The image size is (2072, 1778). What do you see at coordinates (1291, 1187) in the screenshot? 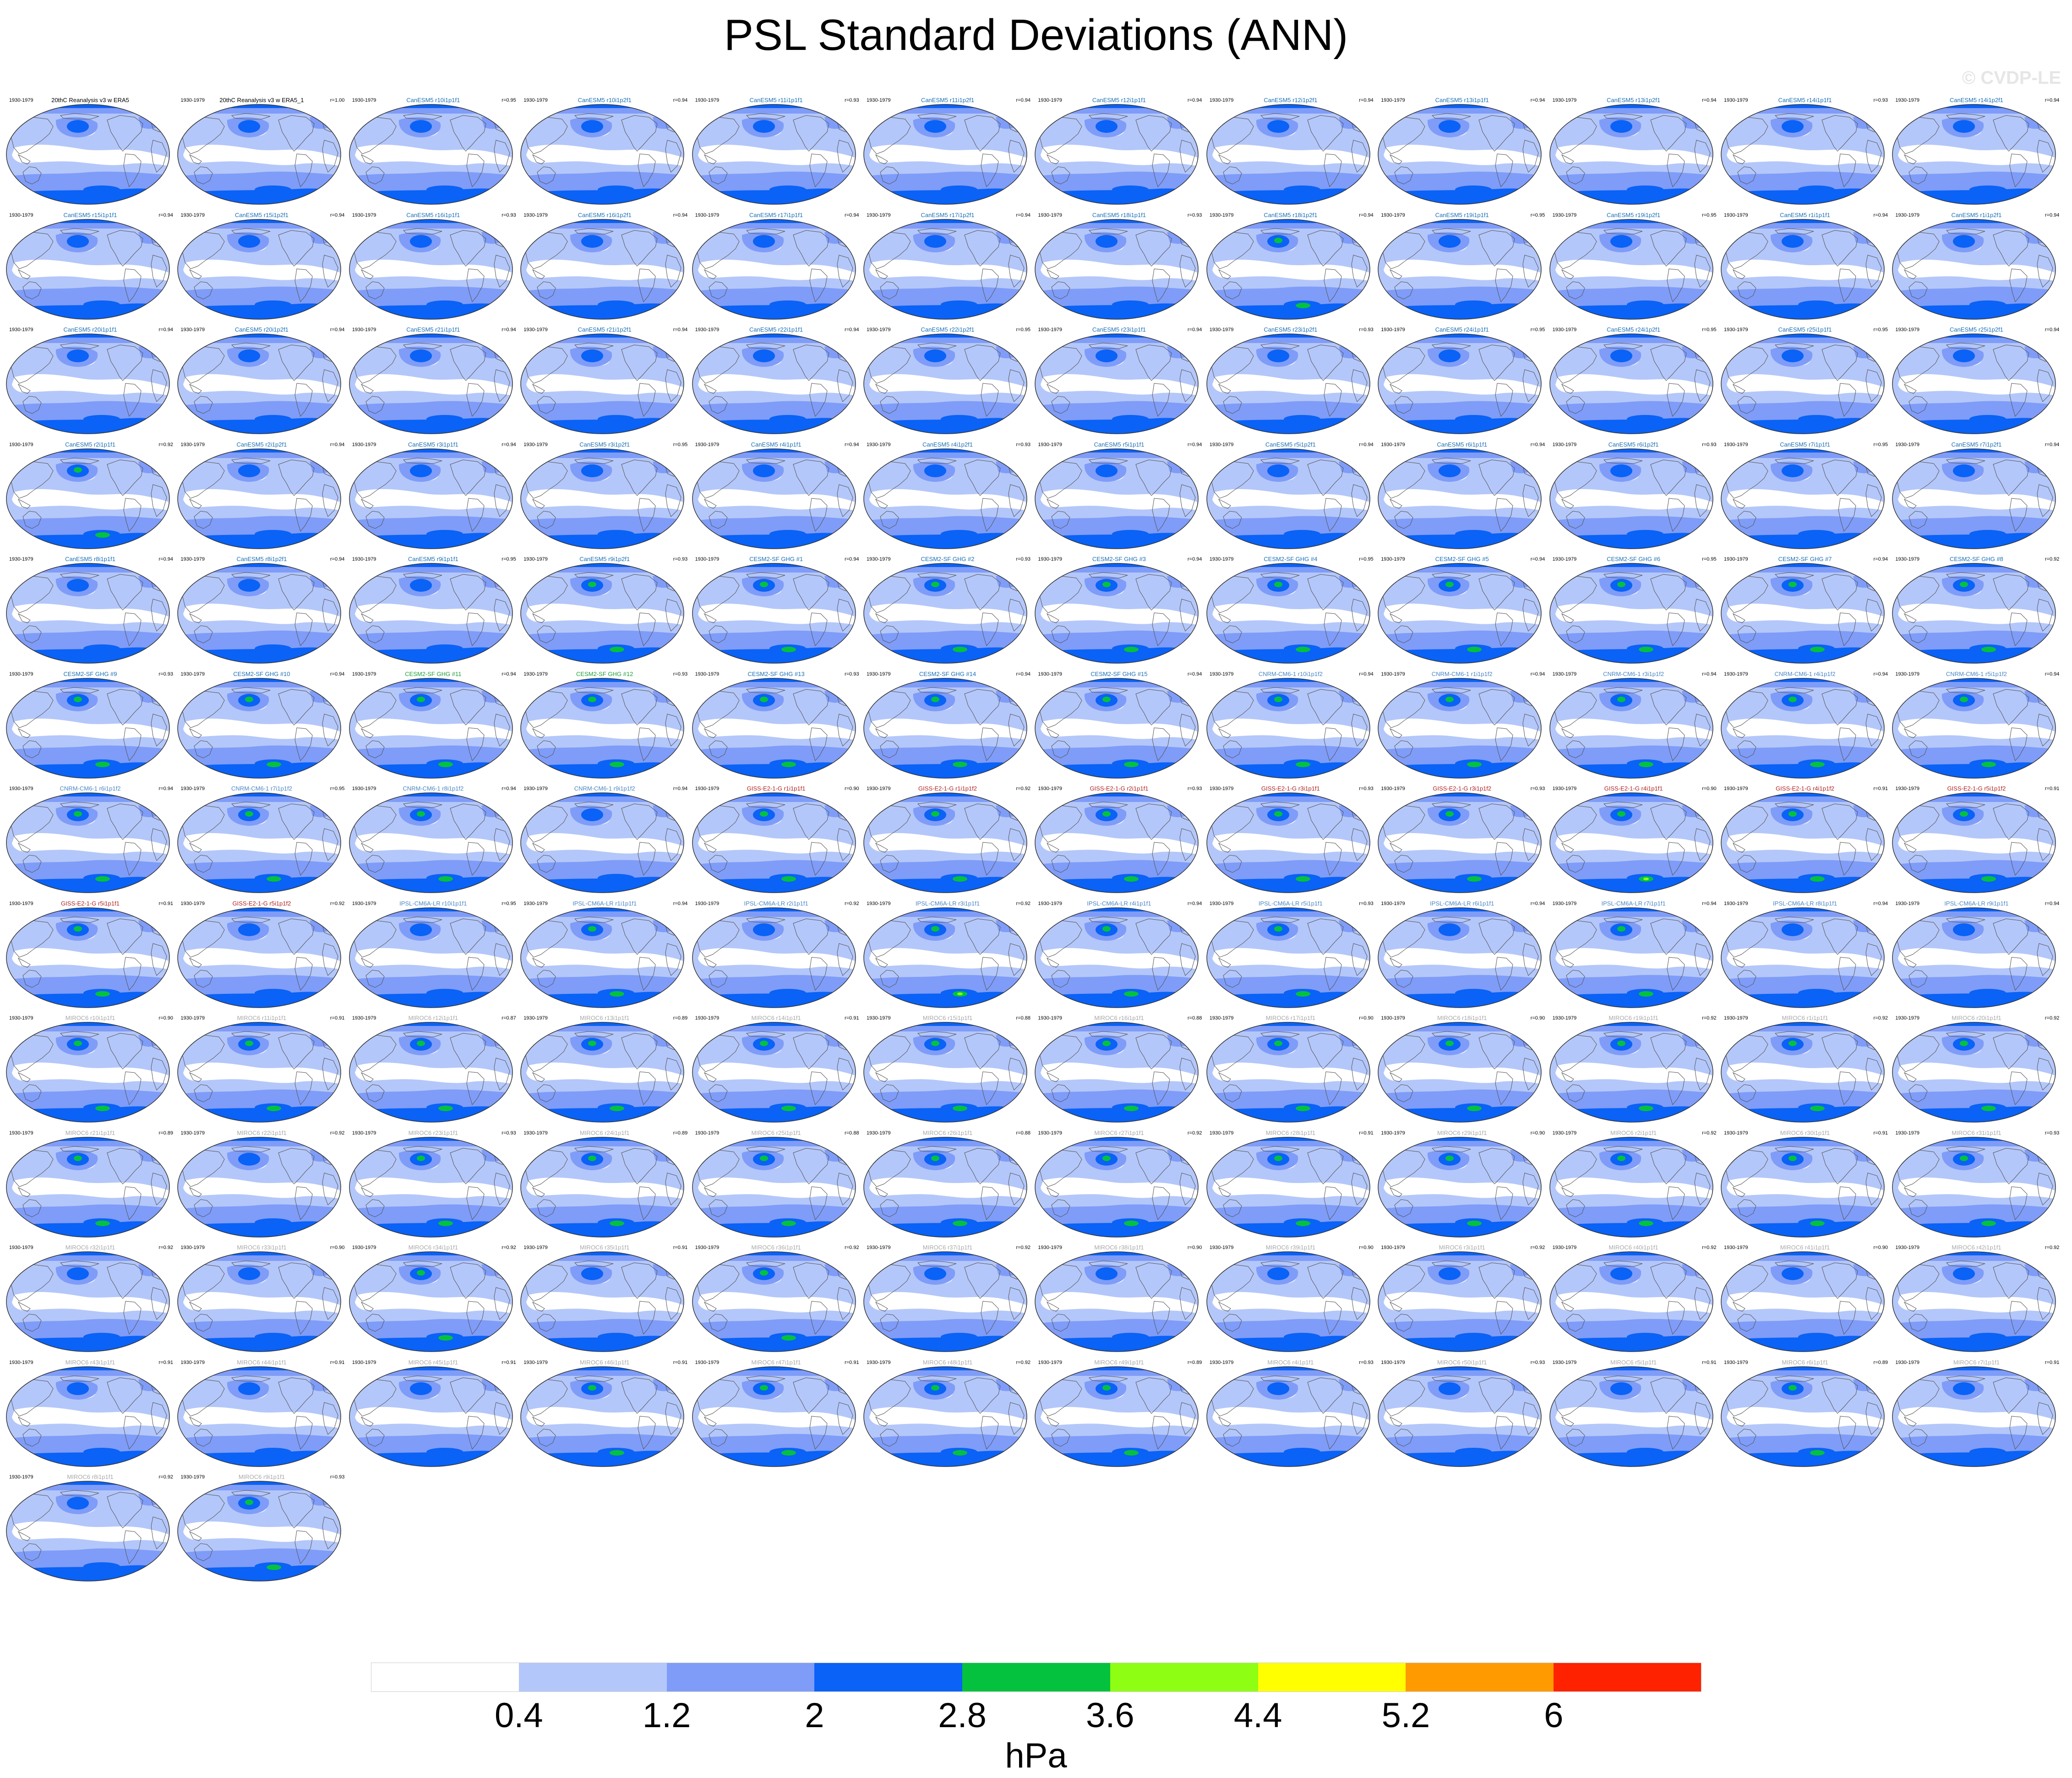
I see `map-panel: 1930-1979 MIROC6 r28i1p1f1 r=0.91` at bounding box center [1291, 1187].